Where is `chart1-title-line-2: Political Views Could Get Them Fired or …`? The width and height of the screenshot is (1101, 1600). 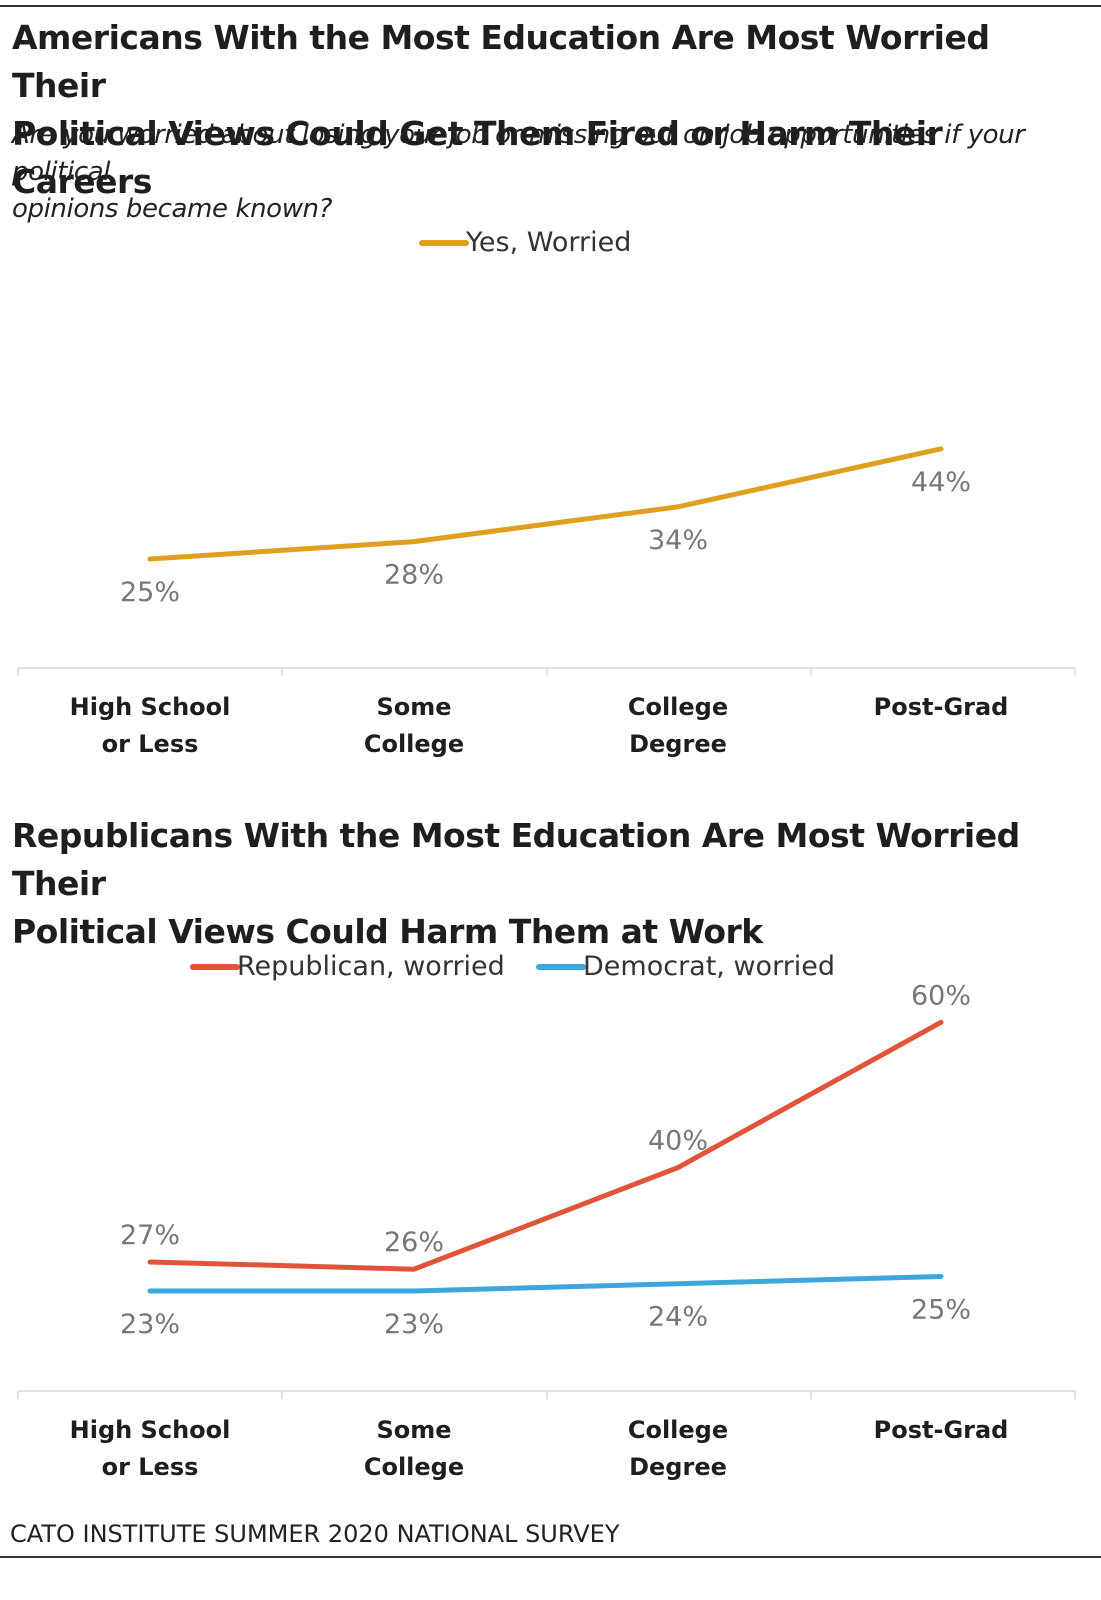 chart1-title-line-2: Political Views Could Get Them Fired or … is located at coordinates (477, 157).